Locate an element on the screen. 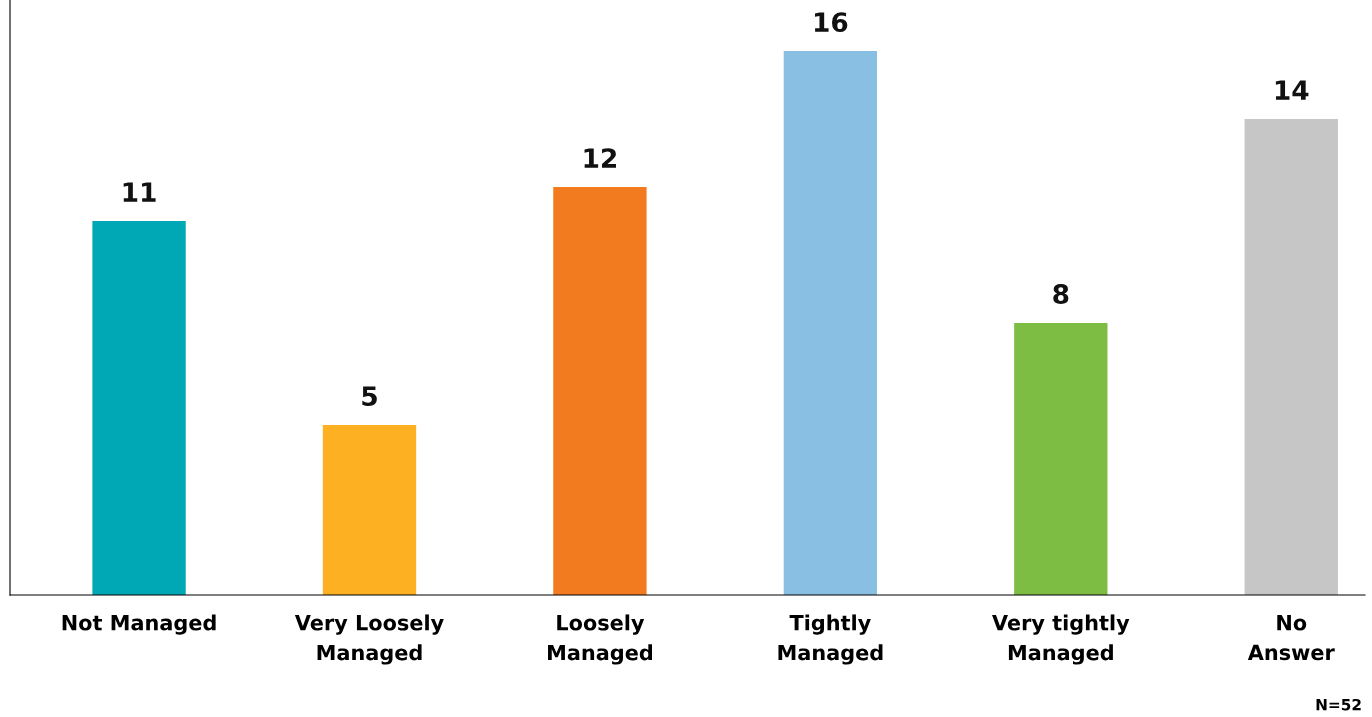  data-label: 5 is located at coordinates (369, 396).